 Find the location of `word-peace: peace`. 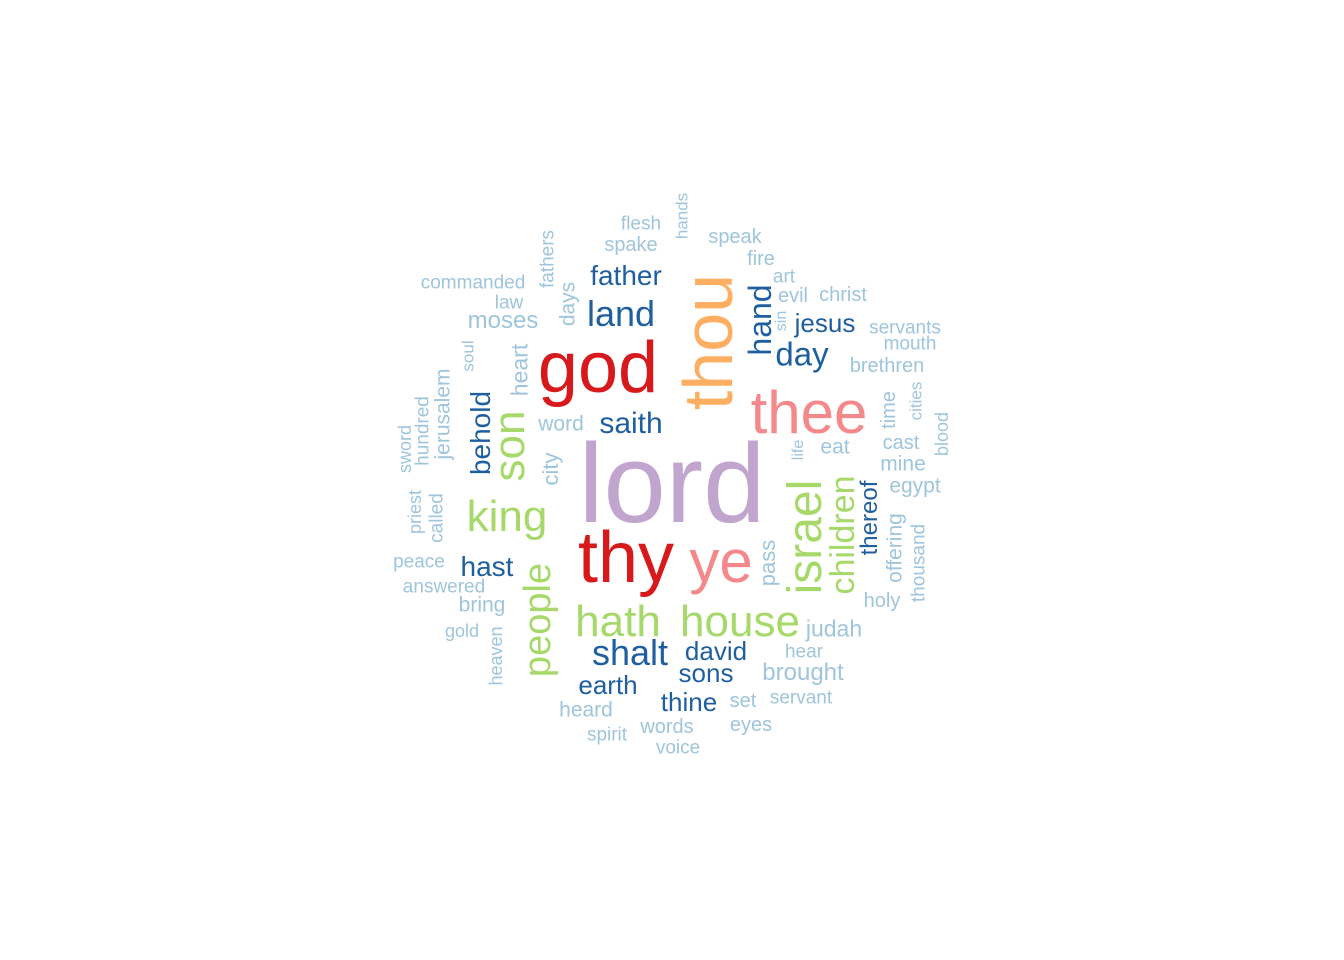

word-peace: peace is located at coordinates (419, 562).